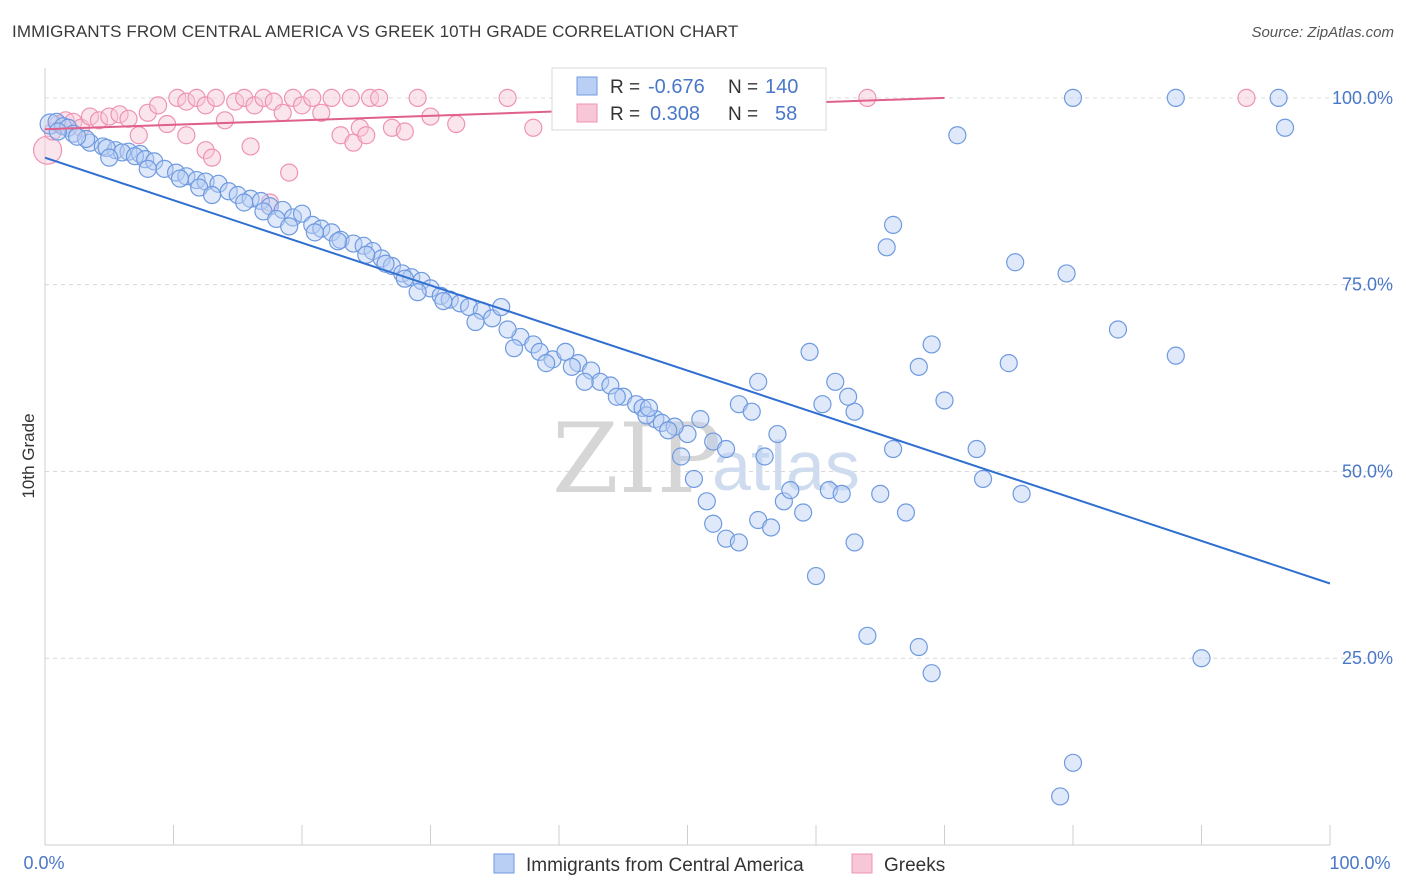 The height and width of the screenshot is (892, 1406). What do you see at coordinates (43, 863) in the screenshot?
I see `x-tick-label-min: 0.0%` at bounding box center [43, 863].